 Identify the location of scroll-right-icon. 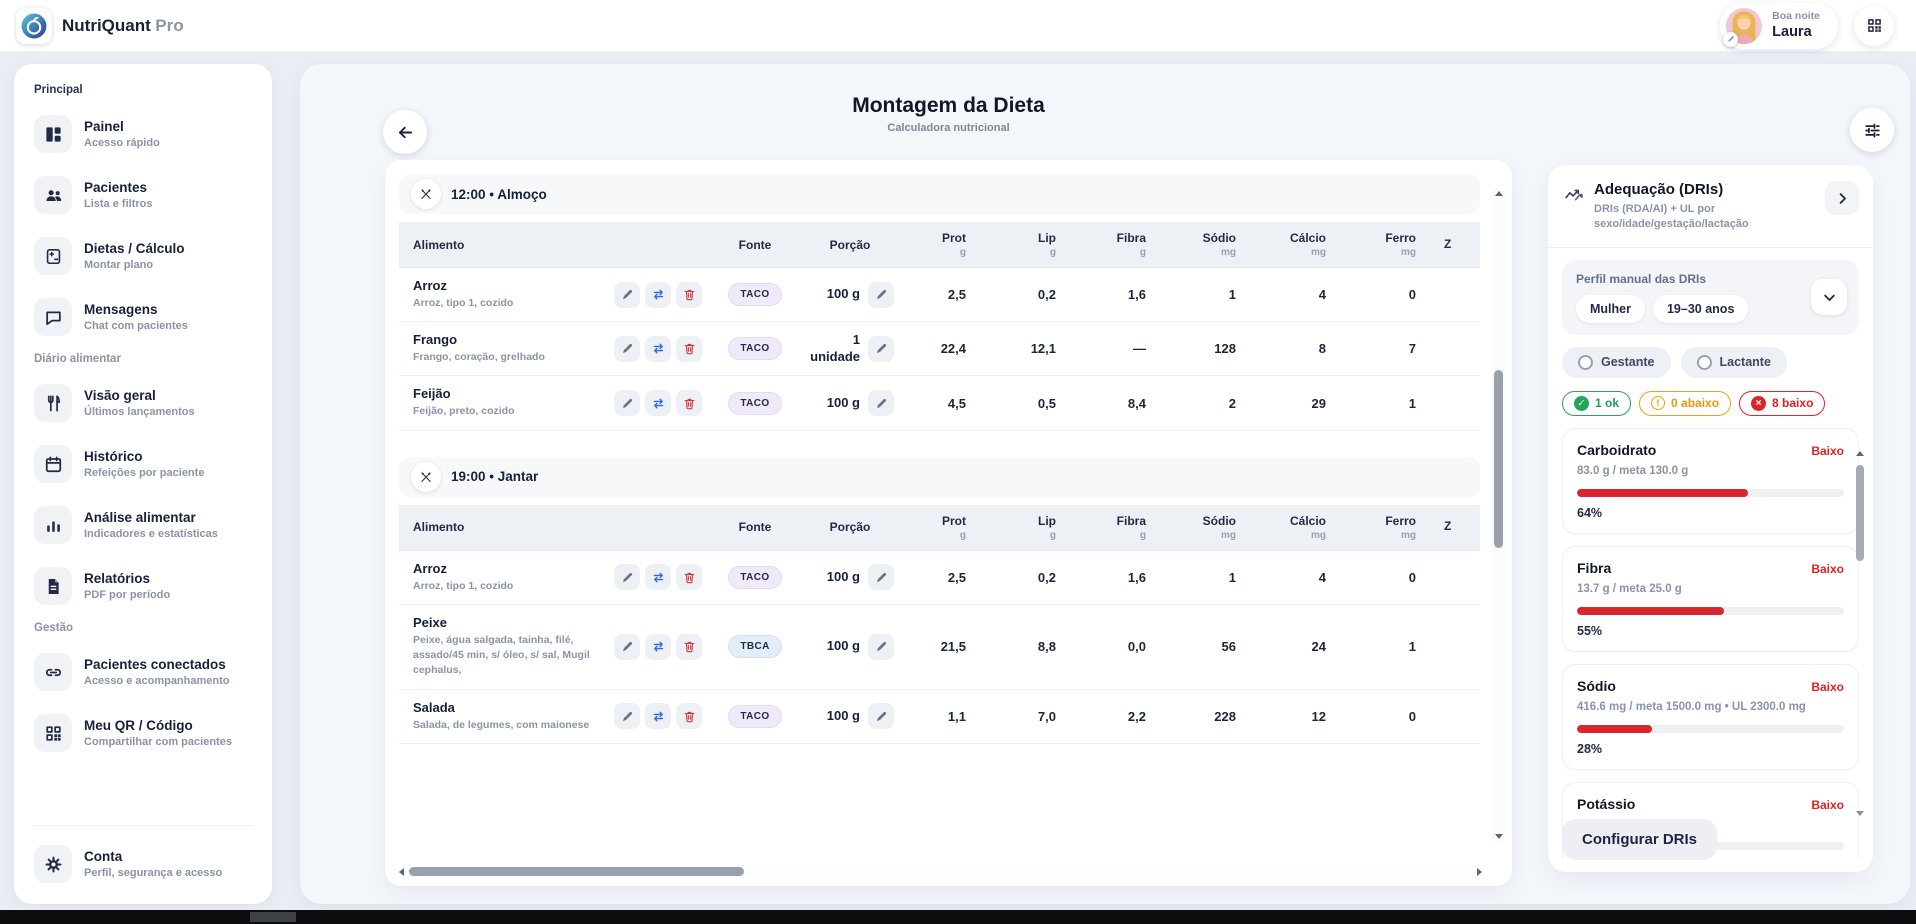
(1479, 871).